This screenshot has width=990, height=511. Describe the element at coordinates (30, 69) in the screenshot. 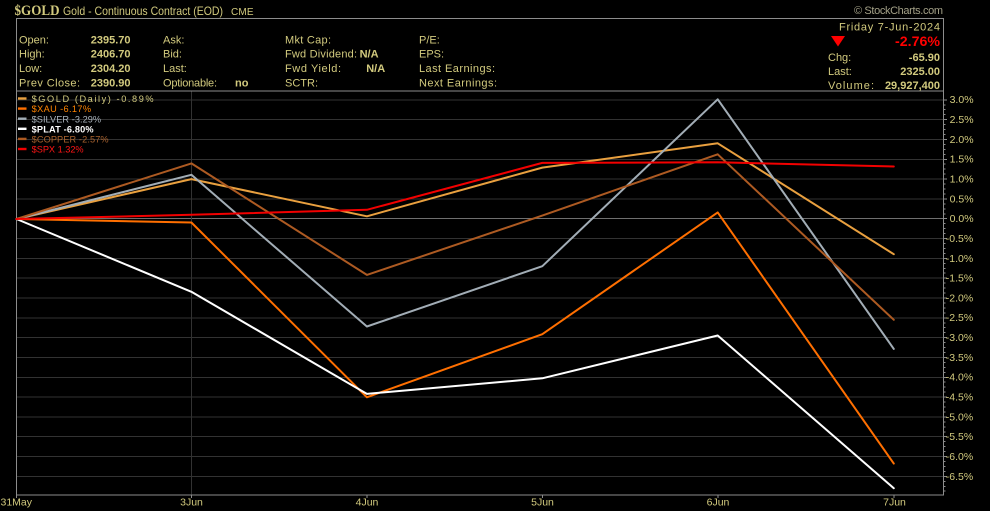

I see `svg-text: Low:` at that location.